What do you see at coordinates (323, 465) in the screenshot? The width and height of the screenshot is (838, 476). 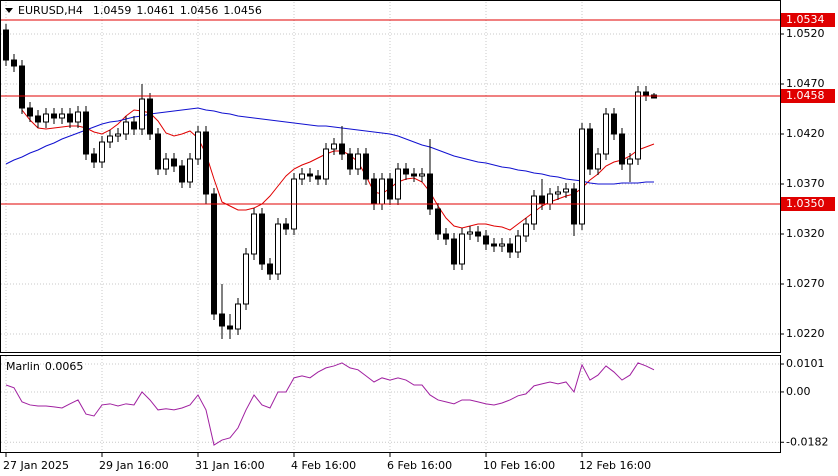 I see `x-tick-label: 4 Feb 16:00` at bounding box center [323, 465].